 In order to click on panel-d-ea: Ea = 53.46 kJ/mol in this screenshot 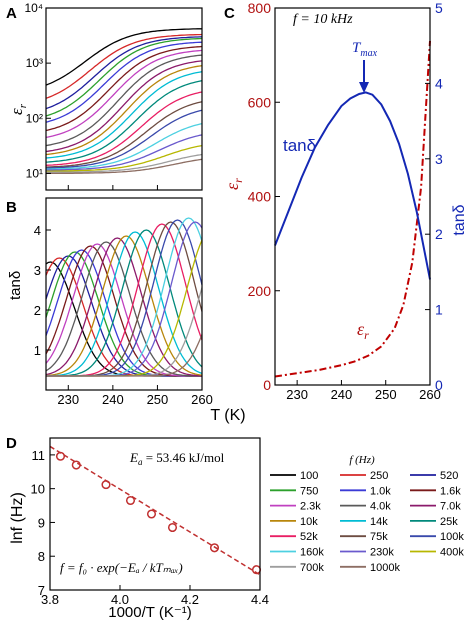, I will do `click(177, 458)`.